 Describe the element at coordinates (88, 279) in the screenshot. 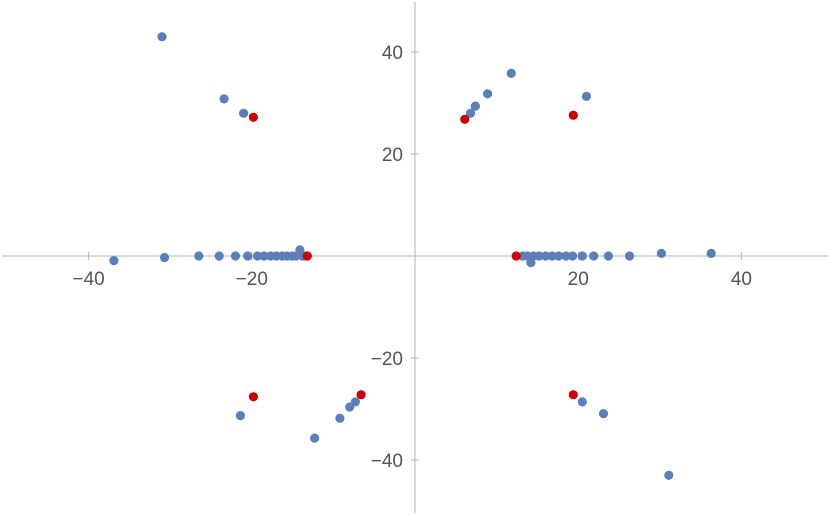

I see `x-tick-label: −40` at that location.